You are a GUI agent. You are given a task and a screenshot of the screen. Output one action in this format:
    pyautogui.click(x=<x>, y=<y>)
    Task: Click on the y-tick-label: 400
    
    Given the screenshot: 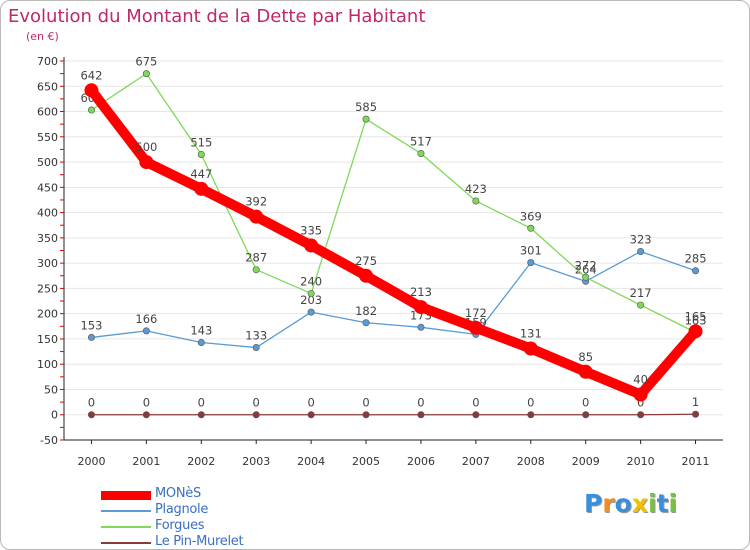 What is the action you would take?
    pyautogui.click(x=47, y=213)
    